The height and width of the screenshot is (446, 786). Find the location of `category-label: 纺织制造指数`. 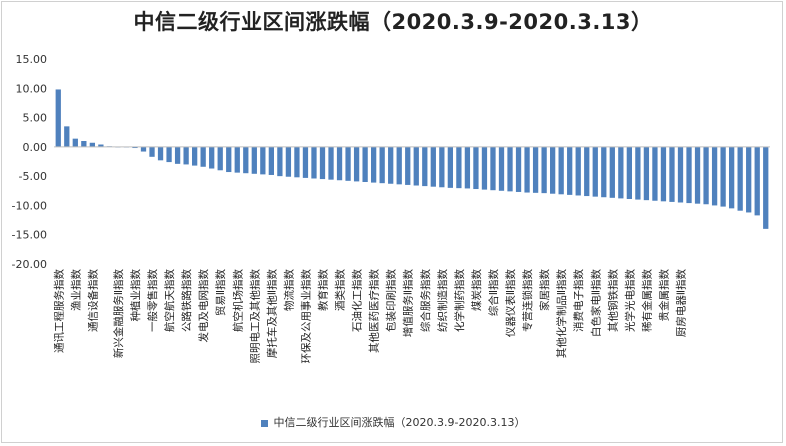

category-label: 纺织制造指数 is located at coordinates (442, 300).